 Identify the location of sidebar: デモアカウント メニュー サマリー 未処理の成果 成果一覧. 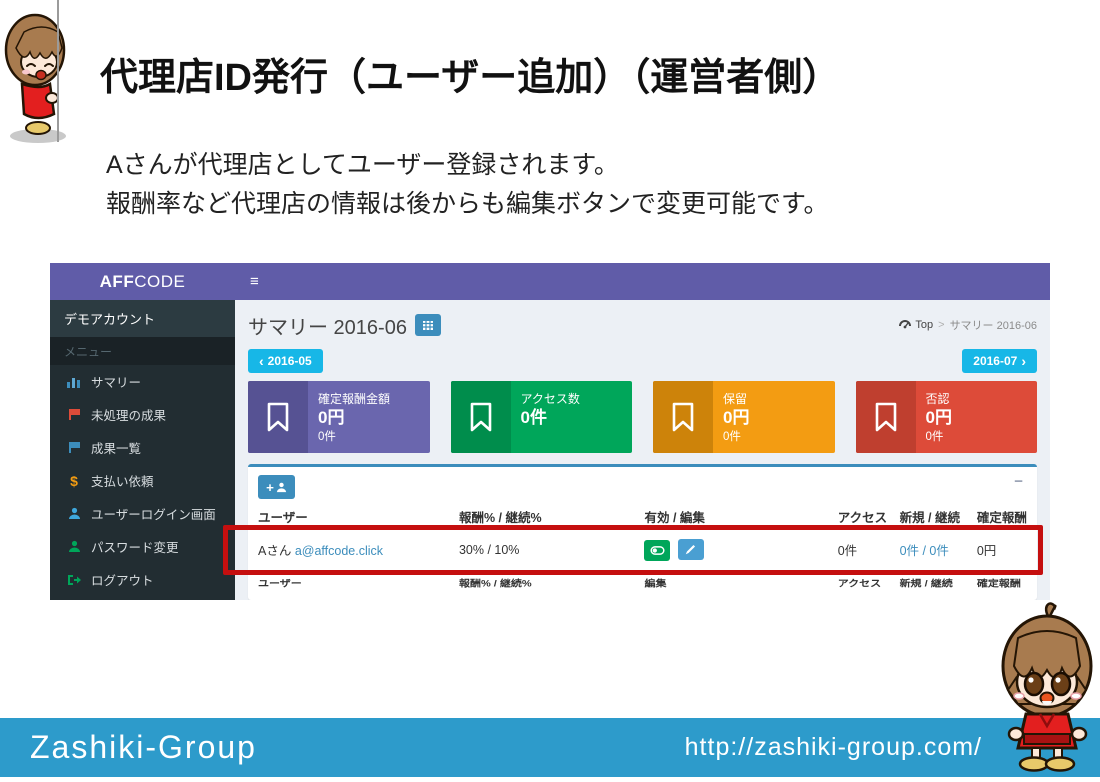
(142, 450).